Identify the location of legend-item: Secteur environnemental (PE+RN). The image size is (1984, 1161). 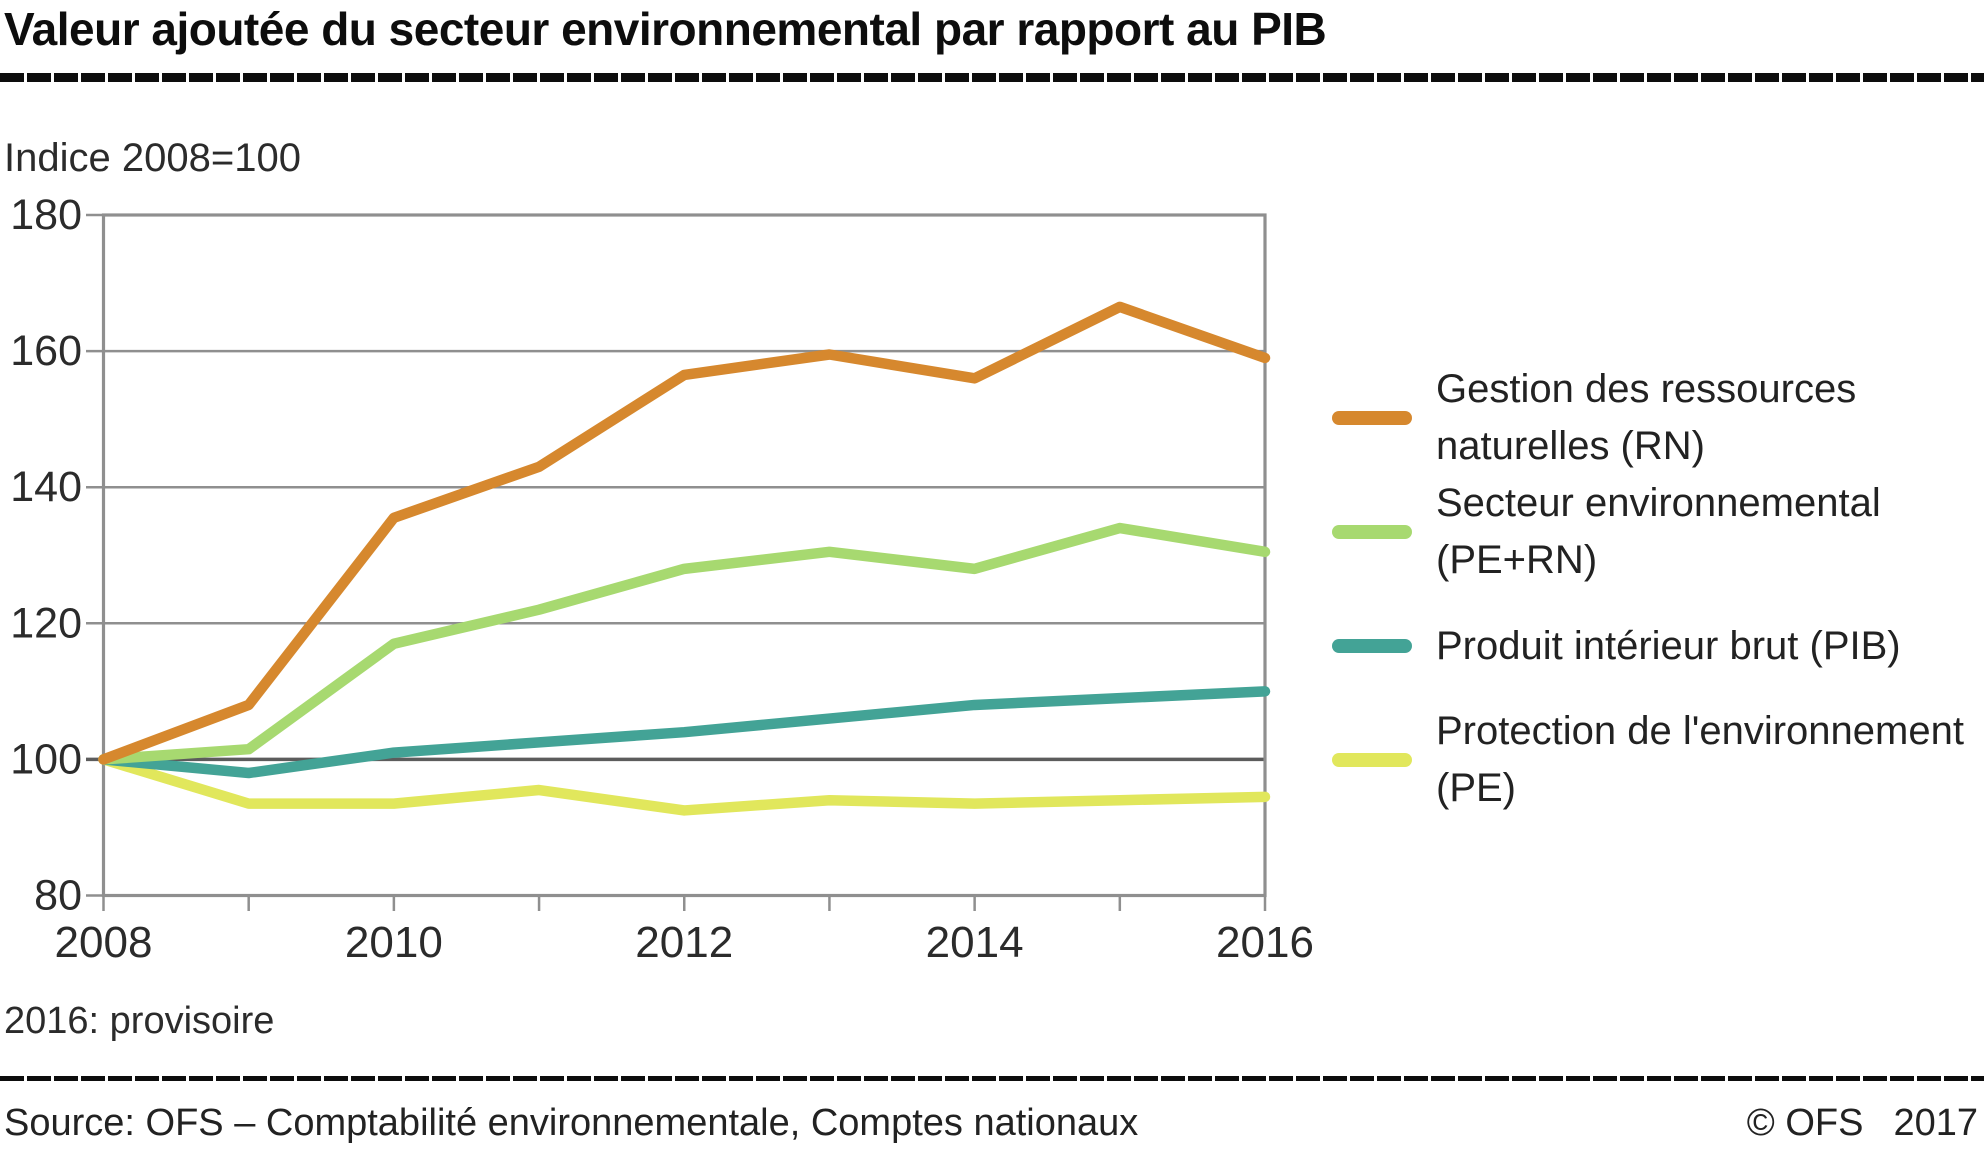
(1656, 532).